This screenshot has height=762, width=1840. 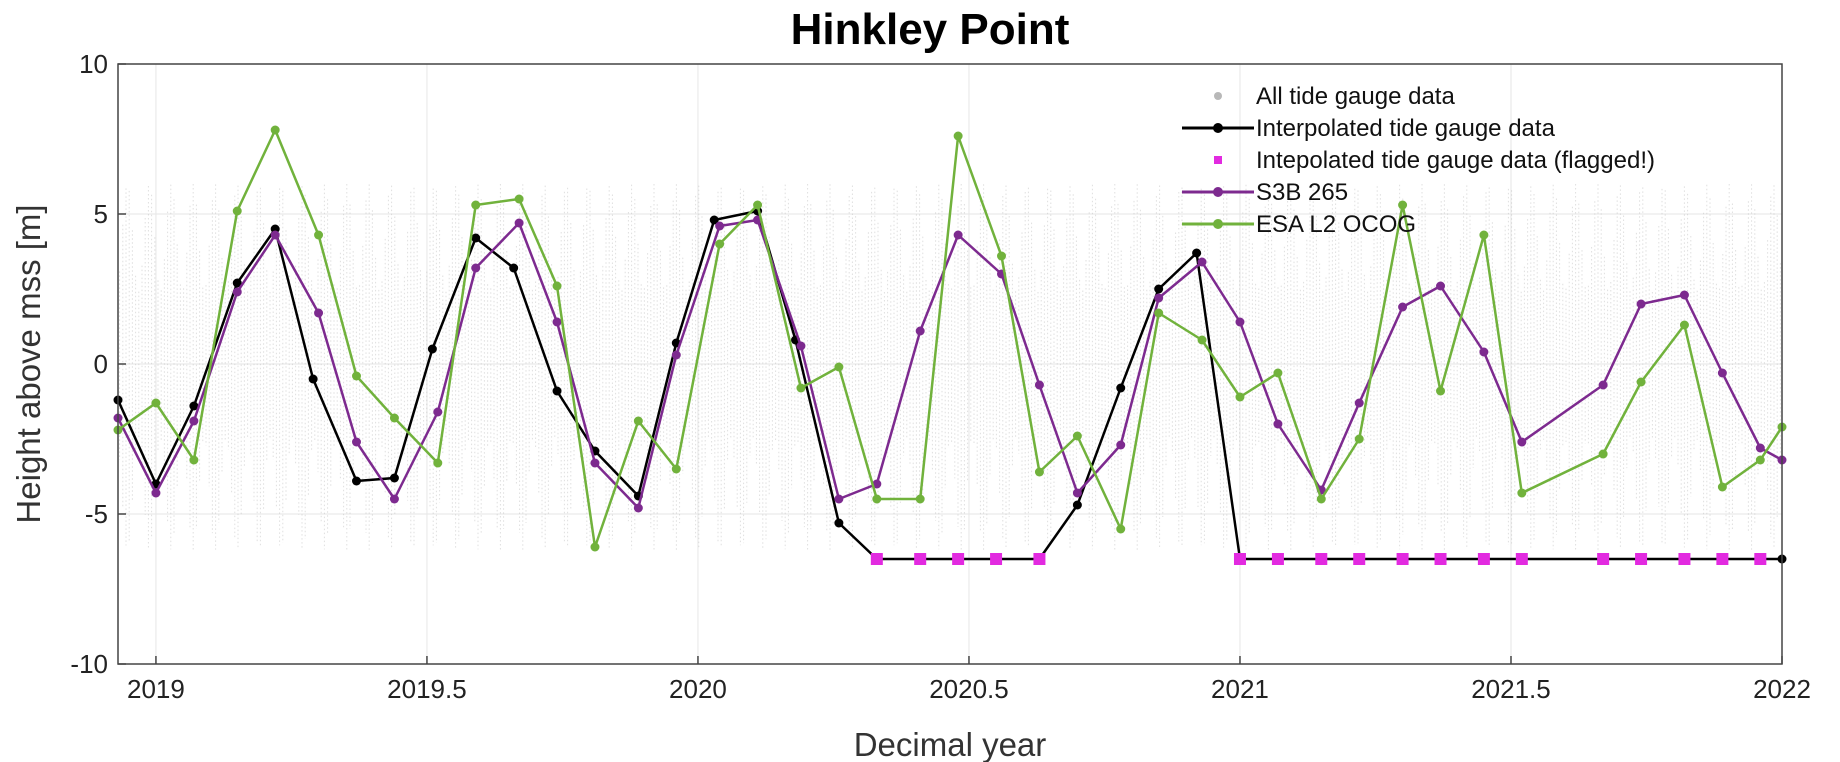 What do you see at coordinates (1218, 96) in the screenshot?
I see `legend-marker-all-tide-gauge` at bounding box center [1218, 96].